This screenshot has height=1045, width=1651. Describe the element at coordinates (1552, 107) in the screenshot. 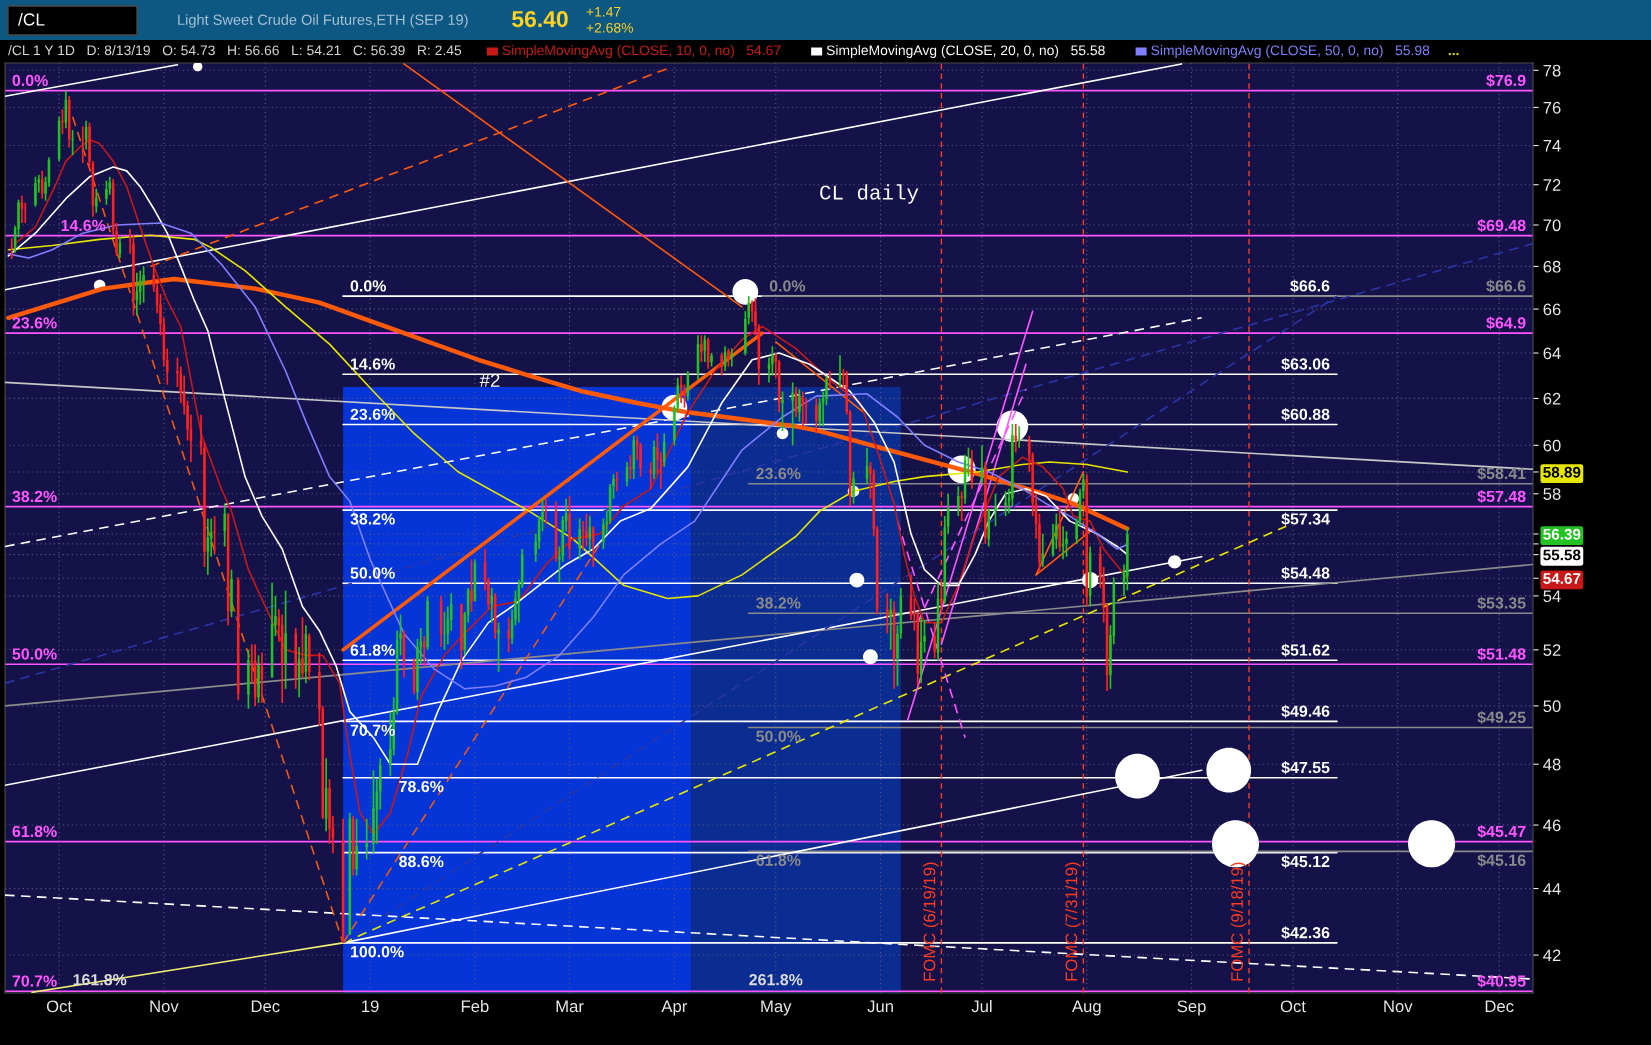

I see `y-tick-label: 76` at that location.